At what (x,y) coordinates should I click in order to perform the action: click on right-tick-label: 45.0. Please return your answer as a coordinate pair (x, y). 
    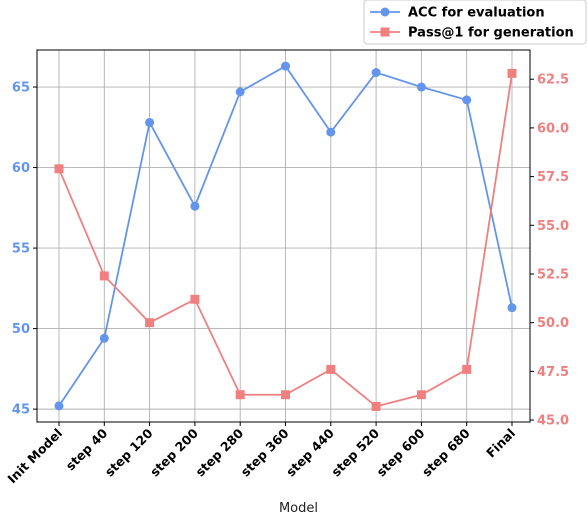
    Looking at the image, I should click on (553, 421).